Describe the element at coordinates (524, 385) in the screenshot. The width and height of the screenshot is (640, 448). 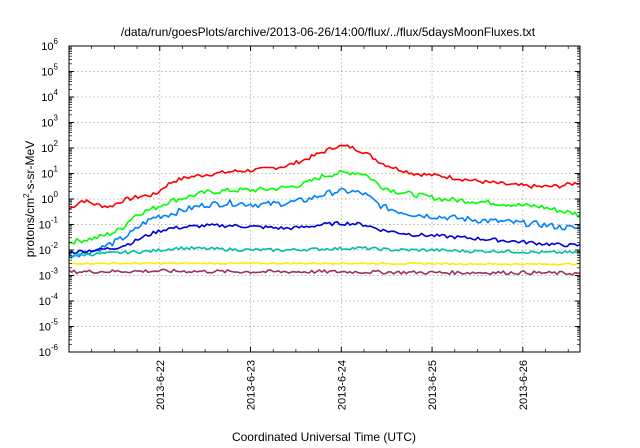
I see `x-tick-label: 2013-6-26` at that location.